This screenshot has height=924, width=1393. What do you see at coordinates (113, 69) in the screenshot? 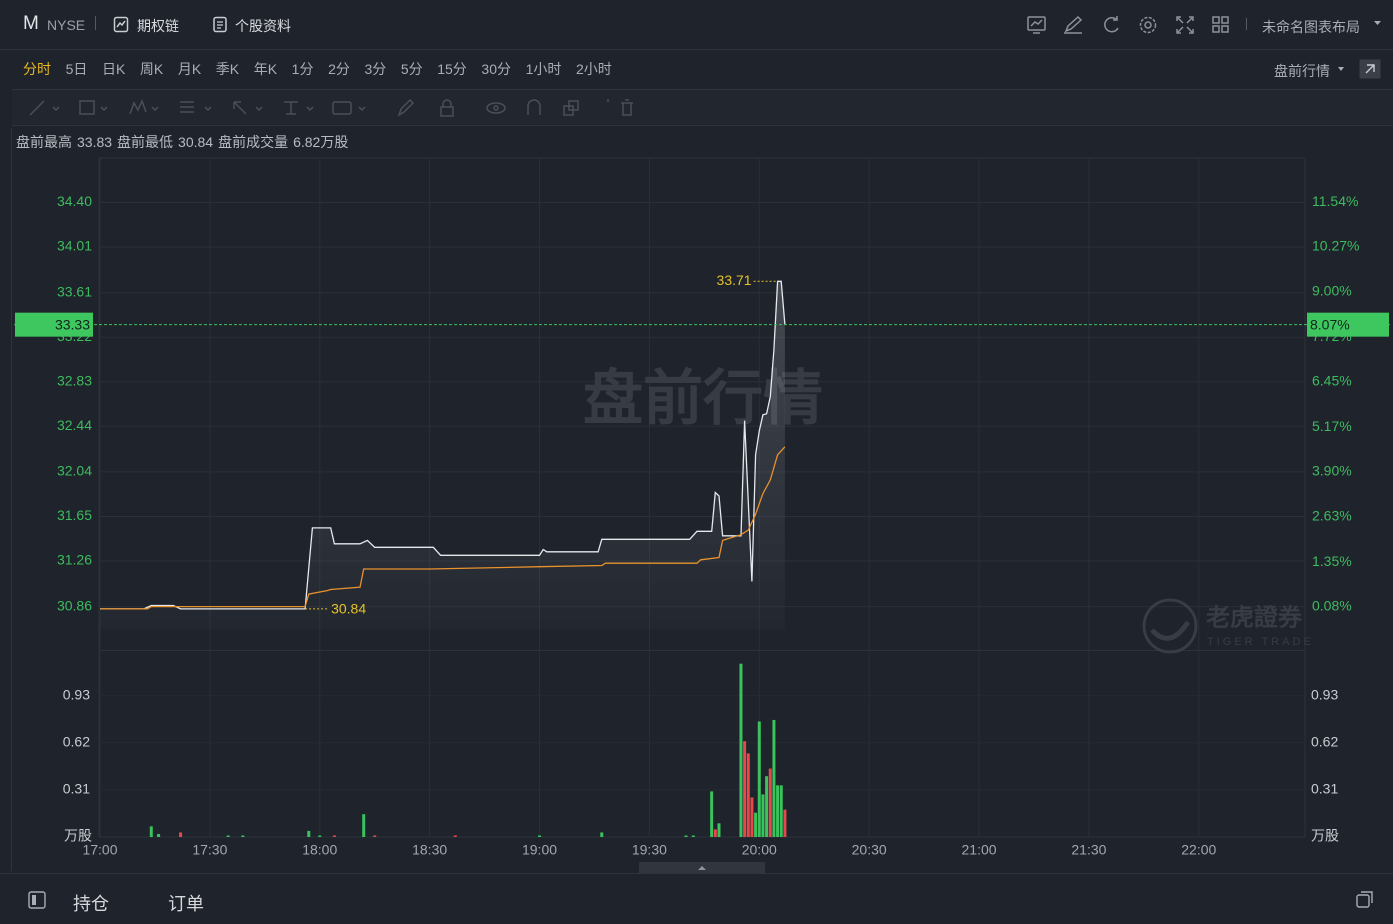
I see `period-tab: 日K` at bounding box center [113, 69].